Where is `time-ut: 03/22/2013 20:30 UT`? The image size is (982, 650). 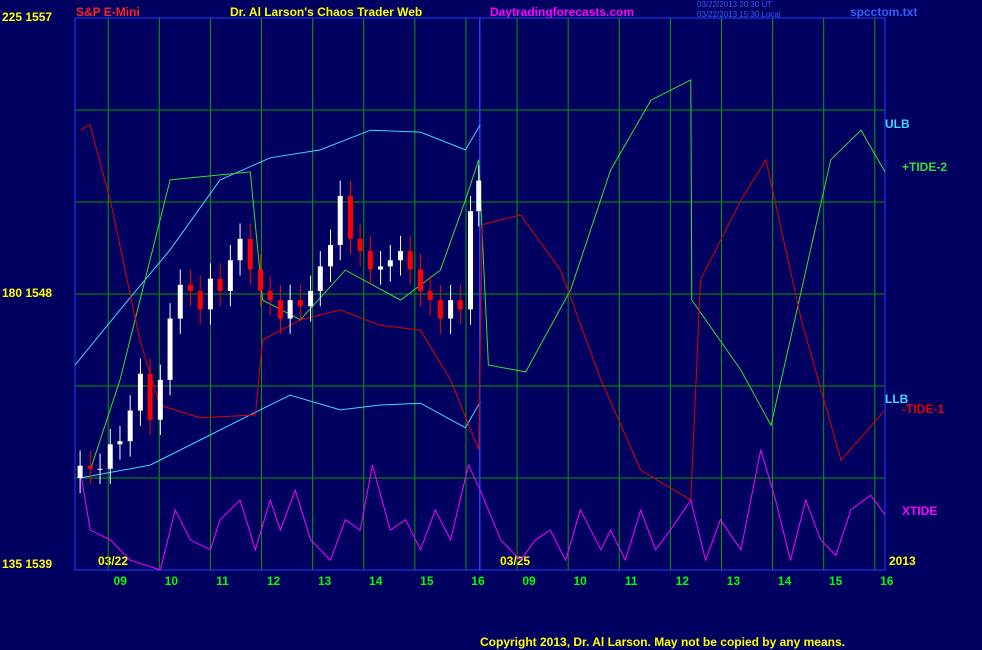 time-ut: 03/22/2013 20:30 UT is located at coordinates (734, 4).